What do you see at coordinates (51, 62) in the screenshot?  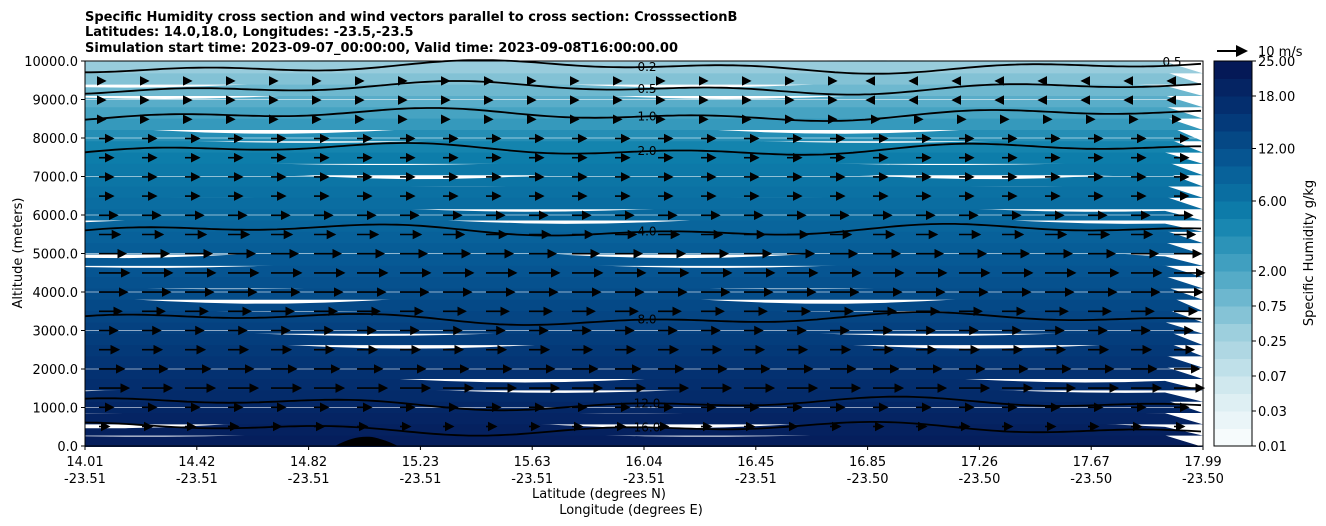 I see `y-tick-label: 10000.0` at bounding box center [51, 62].